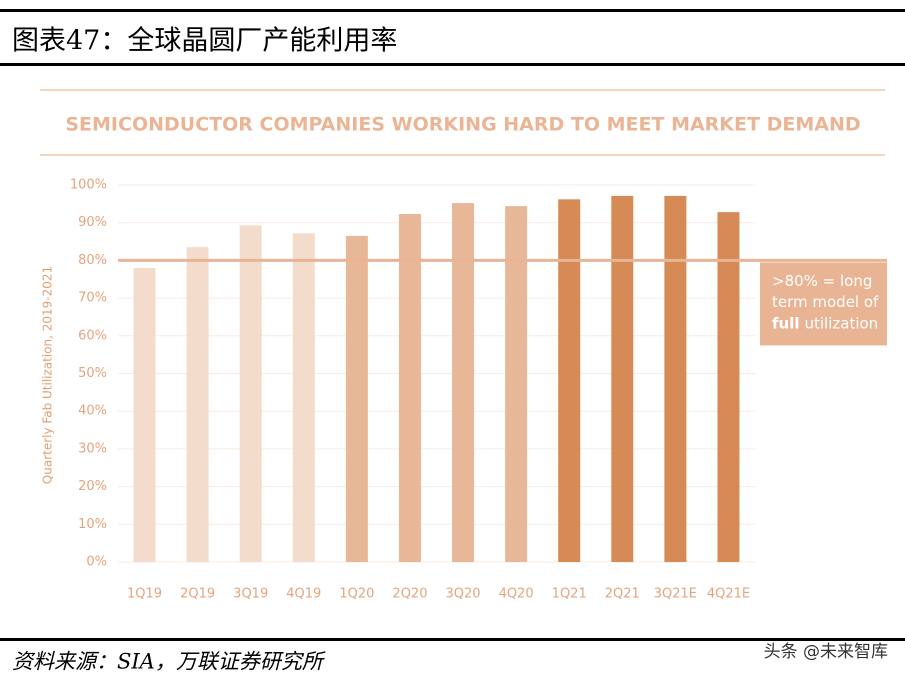 This screenshot has height=680, width=905. What do you see at coordinates (88, 185) in the screenshot?
I see `y-tick-label: 100%` at bounding box center [88, 185].